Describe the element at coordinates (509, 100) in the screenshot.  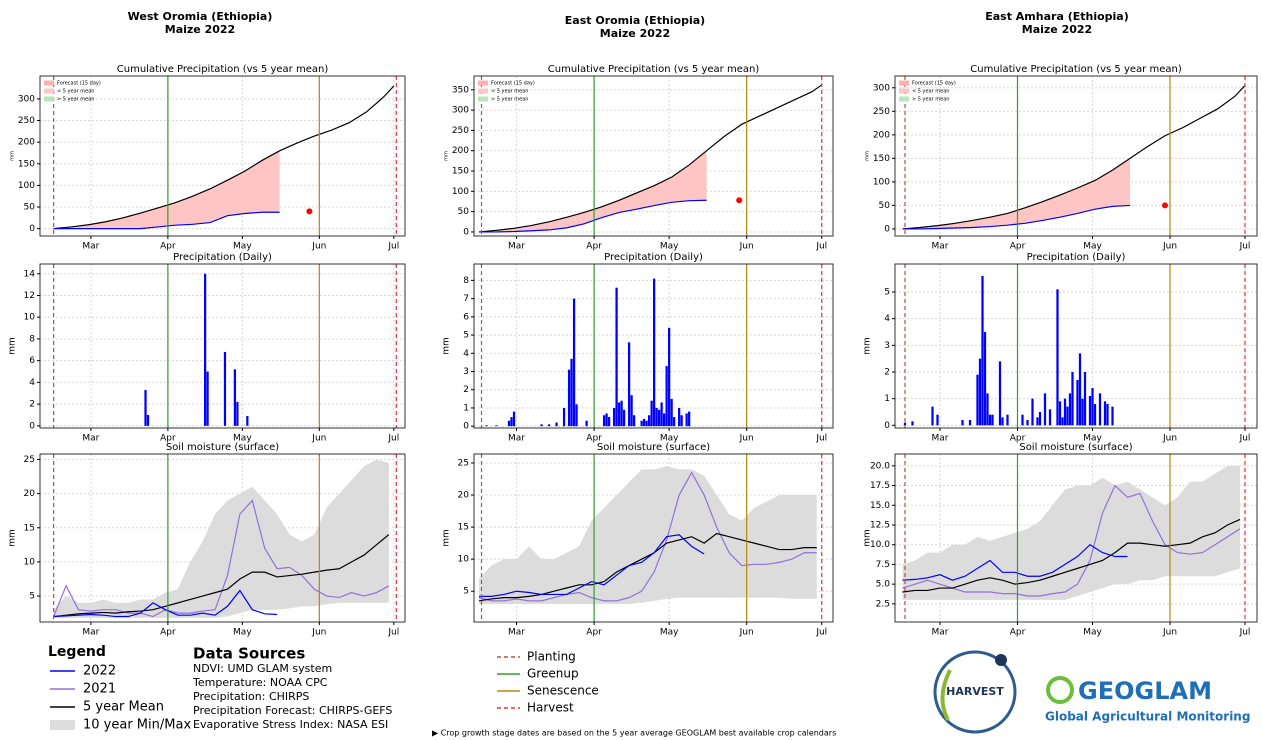
I see `inner-legend-label: > 5 year mean` at that location.